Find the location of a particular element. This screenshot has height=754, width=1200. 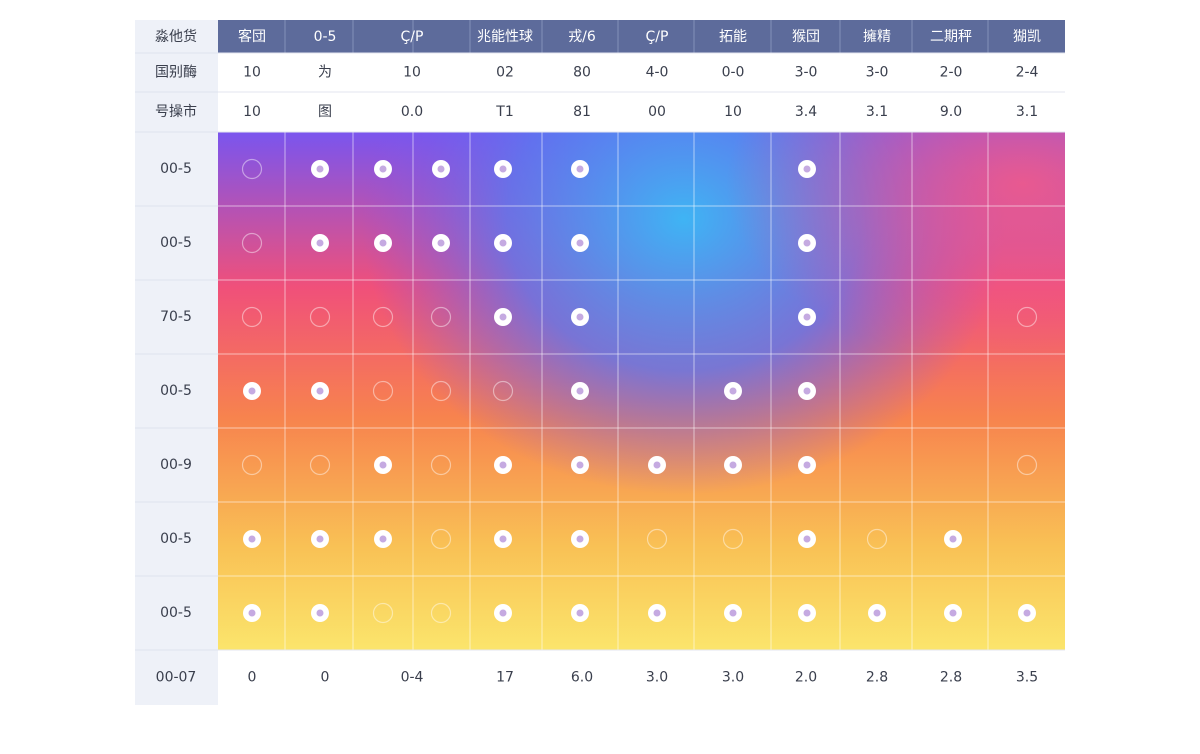

row-label: 00-9 is located at coordinates (176, 465).